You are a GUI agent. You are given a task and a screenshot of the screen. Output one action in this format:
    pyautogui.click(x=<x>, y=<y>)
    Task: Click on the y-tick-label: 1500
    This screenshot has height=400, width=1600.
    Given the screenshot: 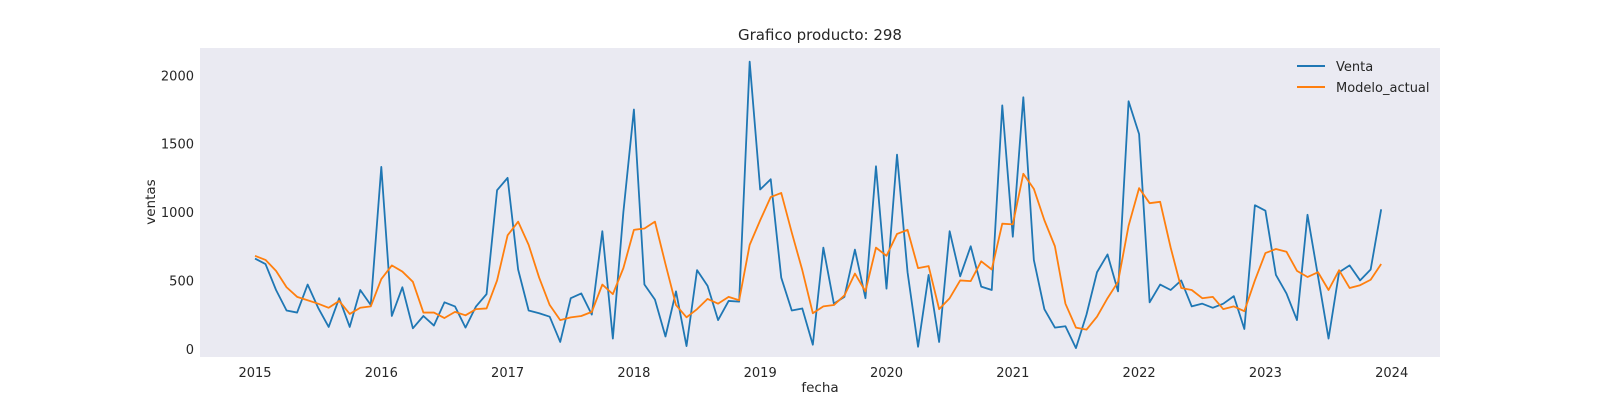 What is the action you would take?
    pyautogui.click(x=177, y=145)
    